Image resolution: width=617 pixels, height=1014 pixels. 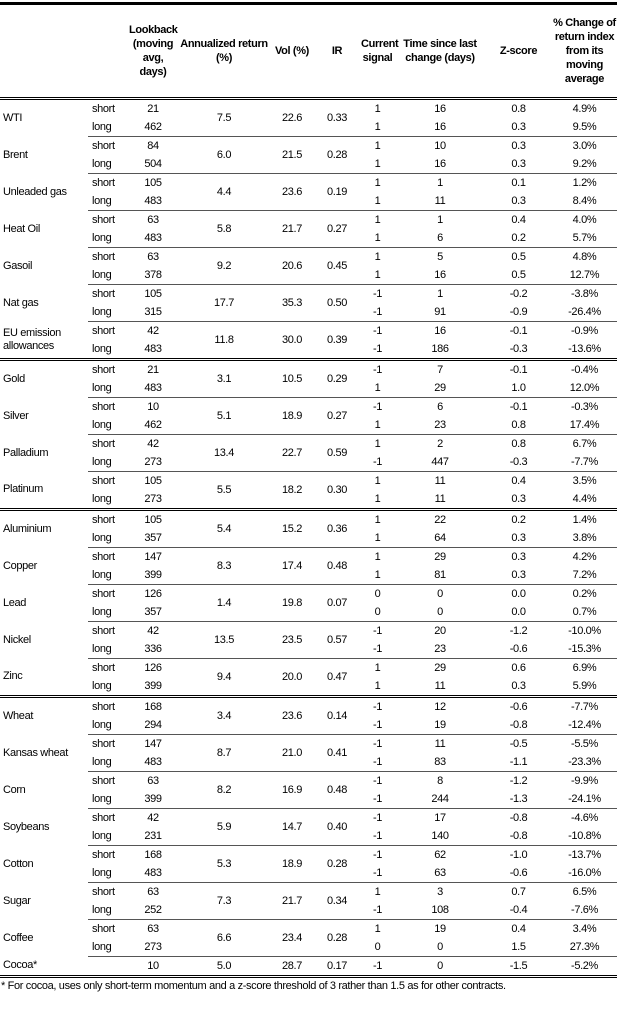 What do you see at coordinates (308, 303) in the screenshot?
I see `table-row: Nat gas short 105 17.7 35.3 0.50 -1 1 -0.2 -3.8%` at bounding box center [308, 303].